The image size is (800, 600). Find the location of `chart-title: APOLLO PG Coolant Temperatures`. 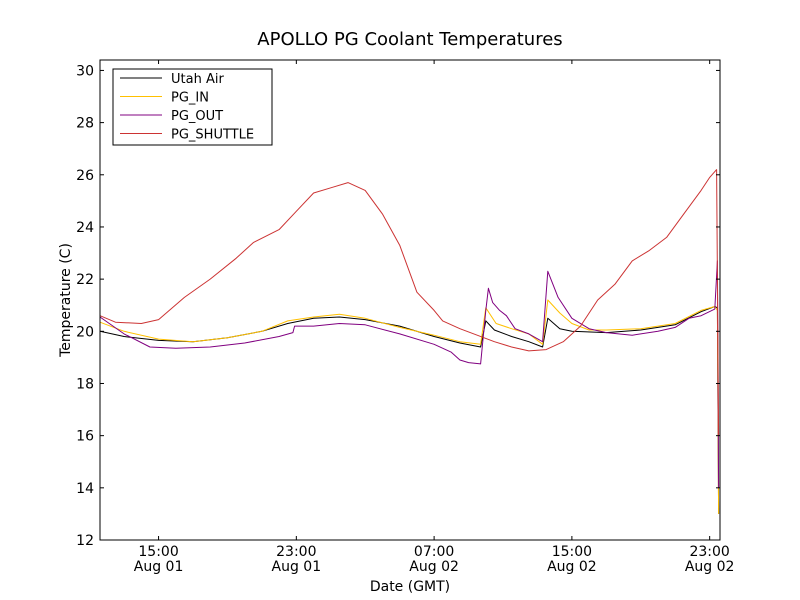

chart-title: APOLLO PG Coolant Temperatures is located at coordinates (409, 39).